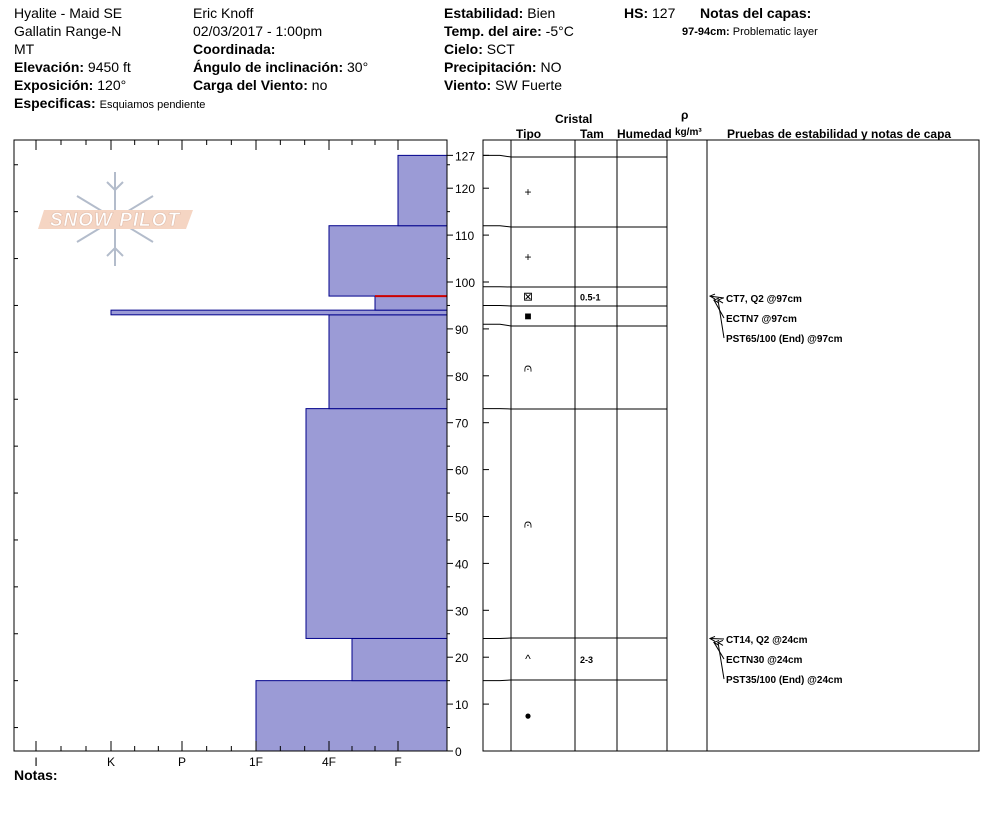 The image size is (994, 840). What do you see at coordinates (528, 297) in the screenshot?
I see `grain-type-symbol: ⊠` at bounding box center [528, 297].